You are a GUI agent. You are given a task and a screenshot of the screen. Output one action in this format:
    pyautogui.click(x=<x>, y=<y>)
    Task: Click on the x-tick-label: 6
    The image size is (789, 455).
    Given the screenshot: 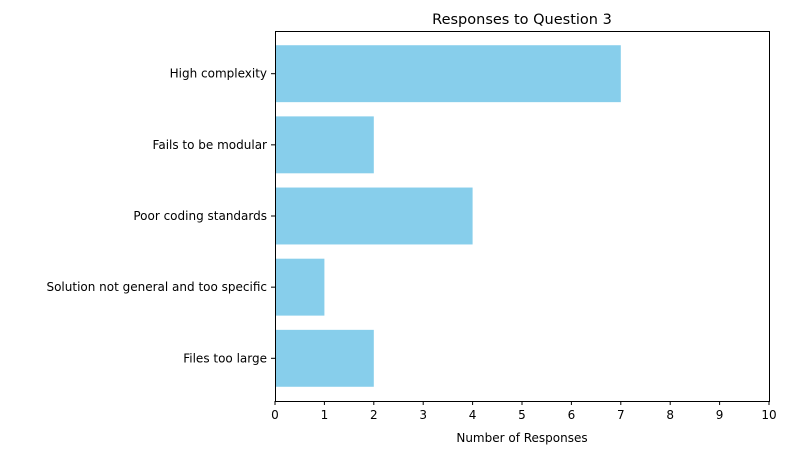 What is the action you would take?
    pyautogui.click(x=572, y=415)
    